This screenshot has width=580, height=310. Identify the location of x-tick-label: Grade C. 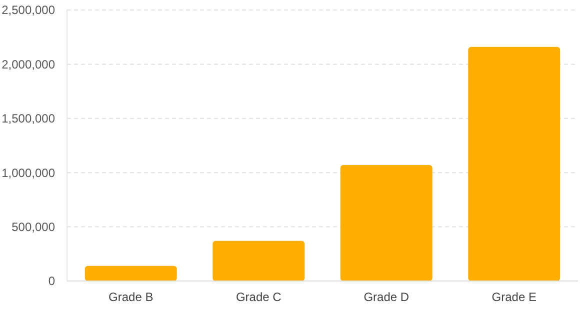
(259, 297).